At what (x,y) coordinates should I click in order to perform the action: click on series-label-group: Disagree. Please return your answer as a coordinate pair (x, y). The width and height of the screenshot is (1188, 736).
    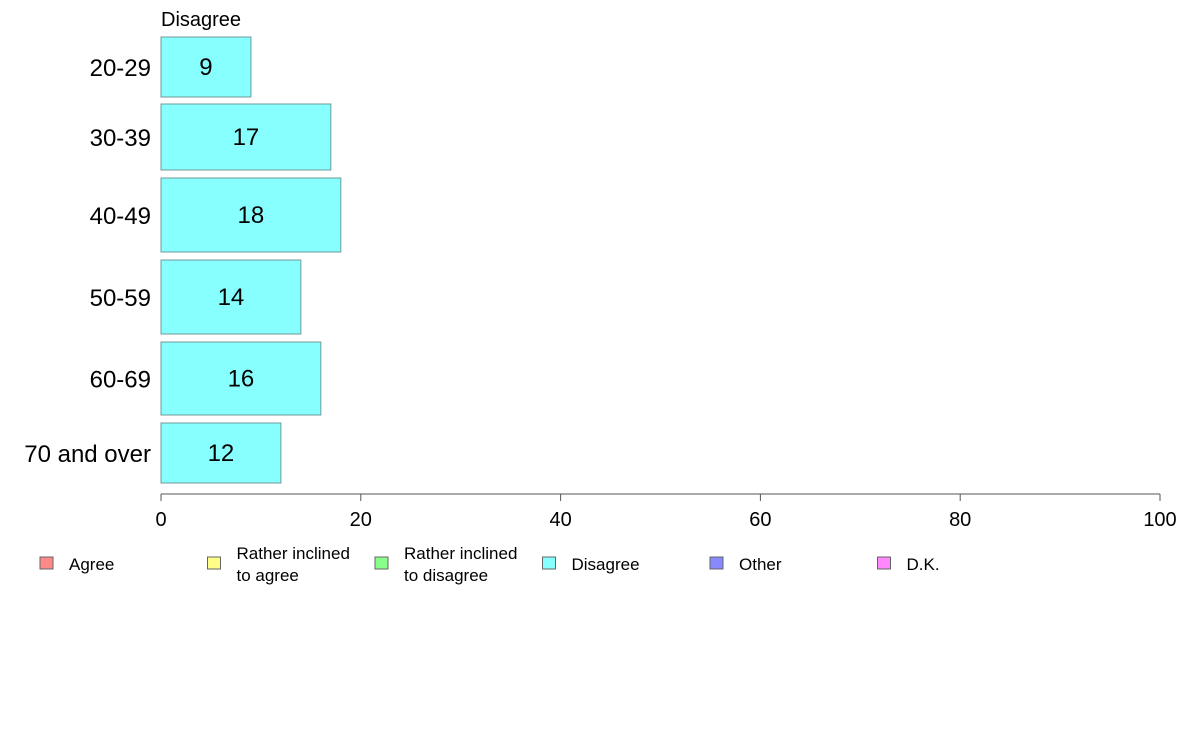
    Looking at the image, I should click on (201, 20).